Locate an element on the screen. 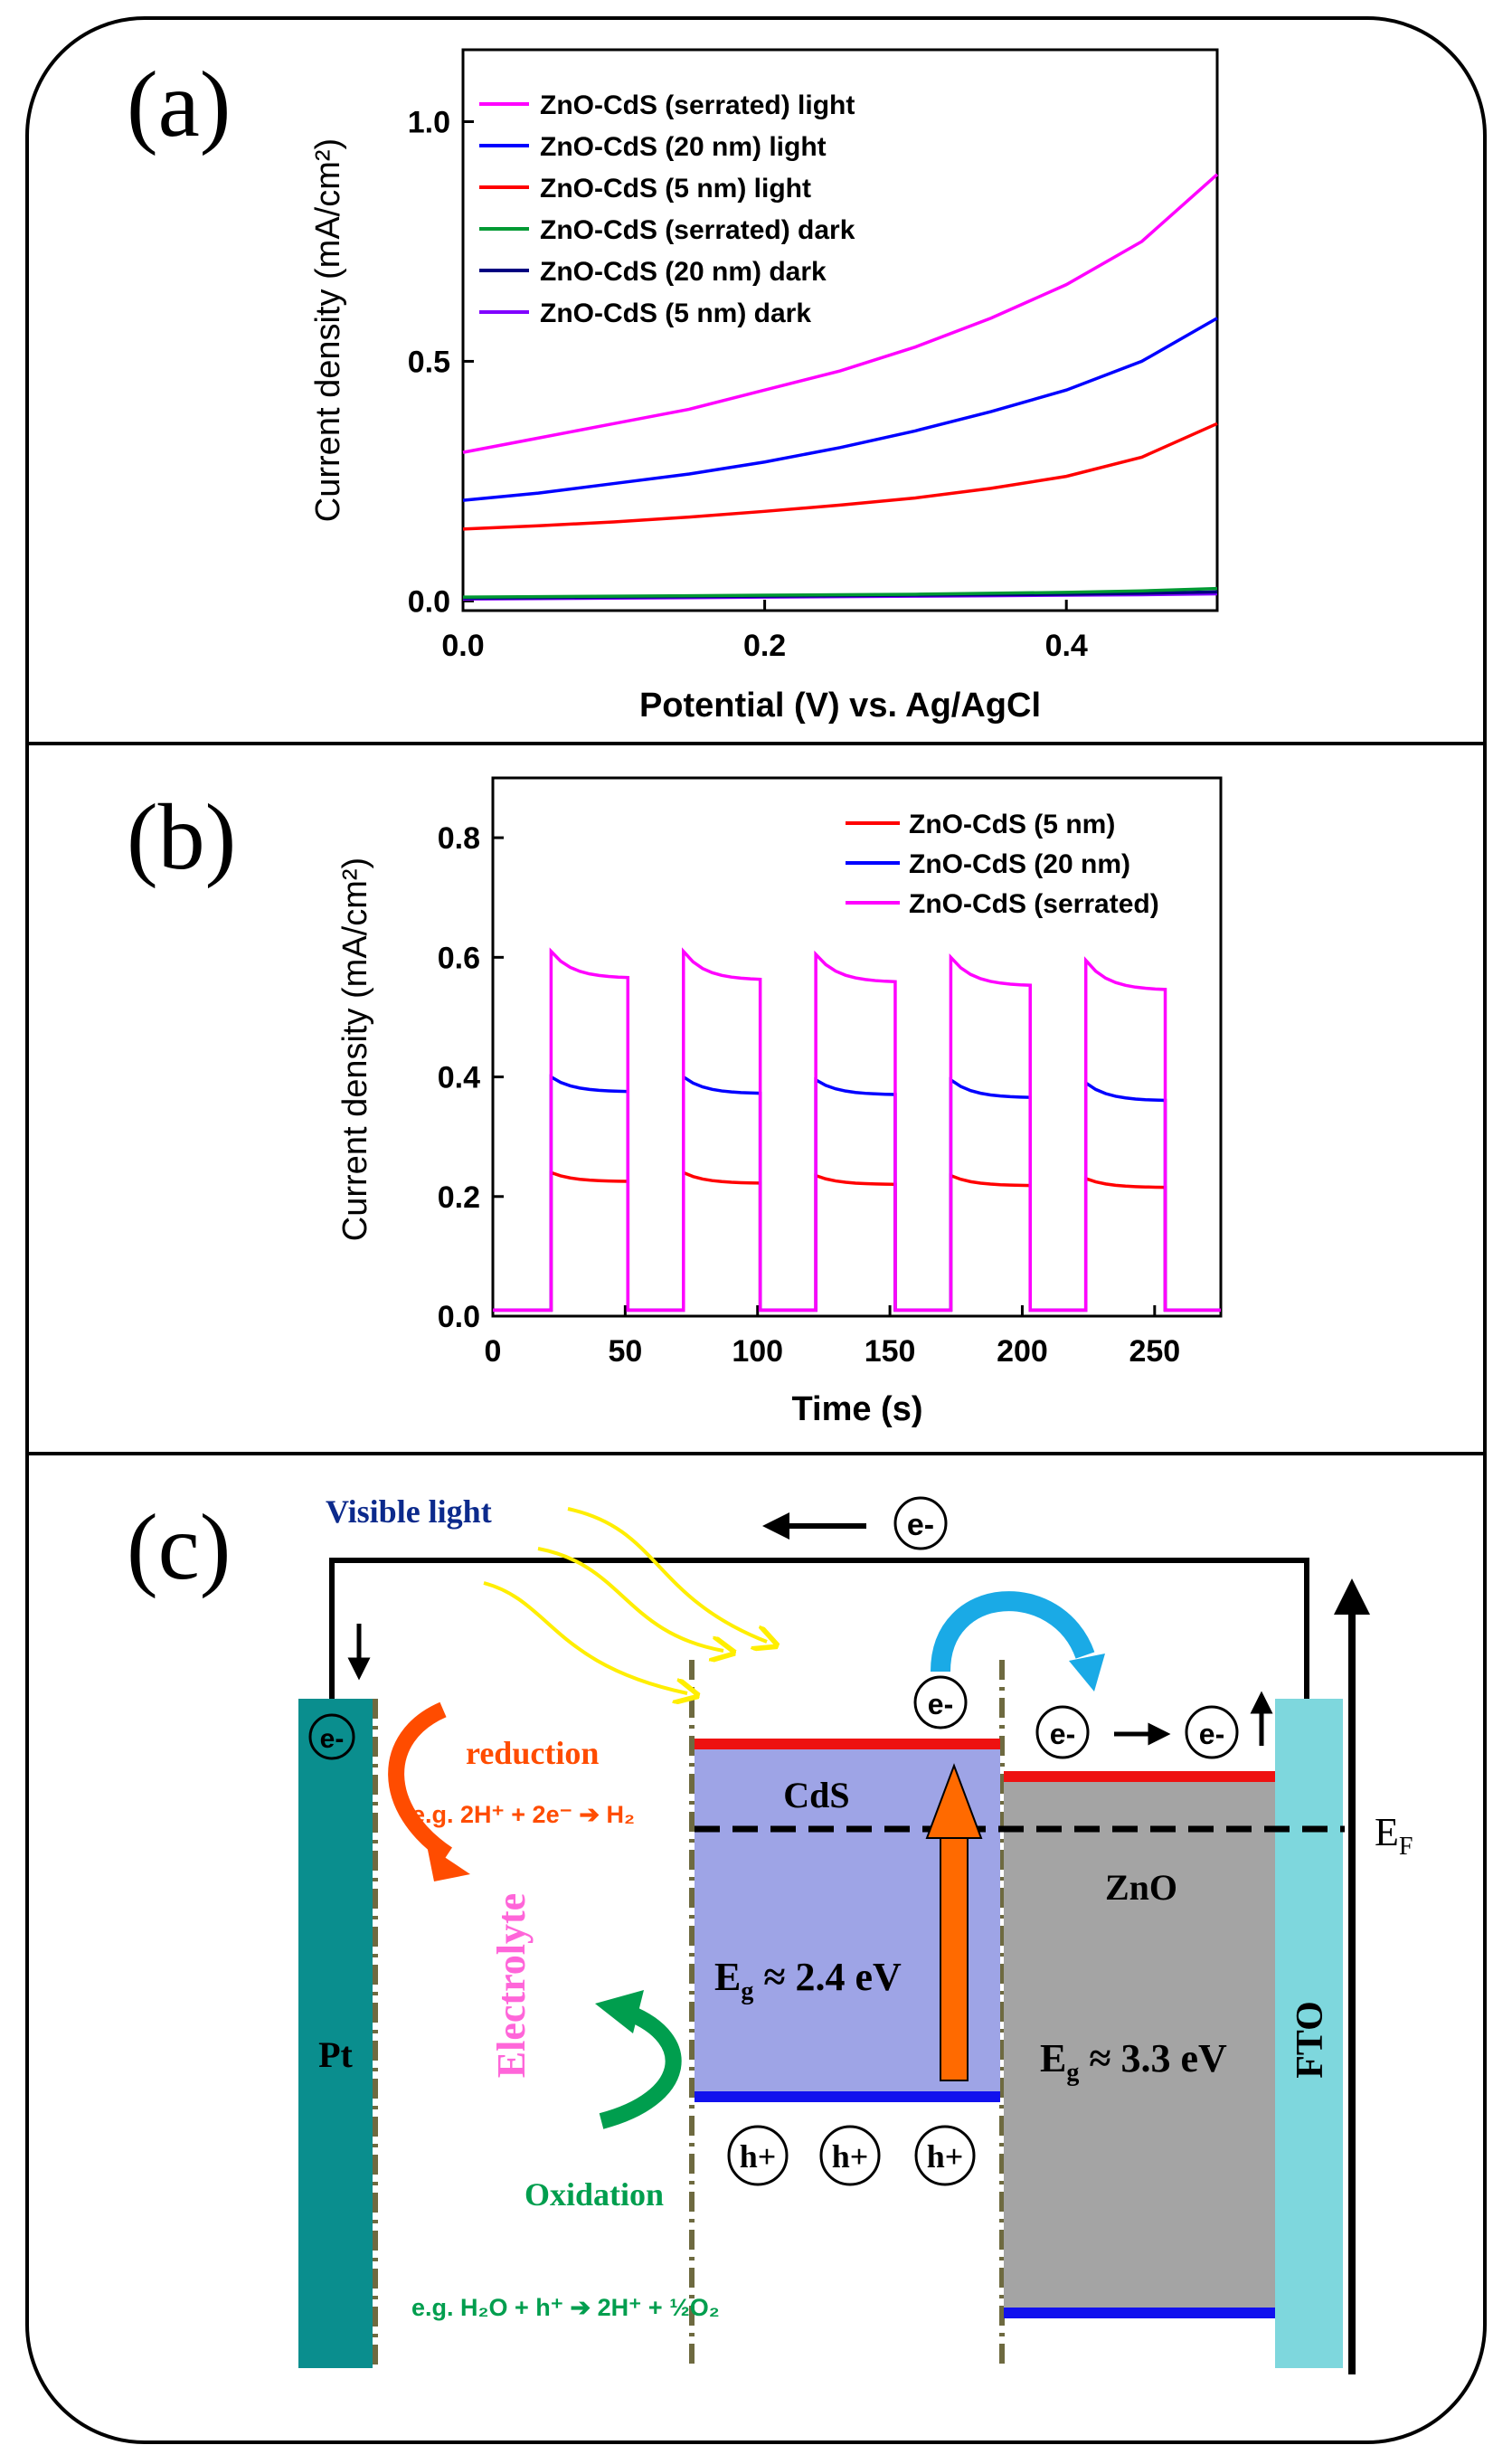  chart-a-axes-box is located at coordinates (840, 330).